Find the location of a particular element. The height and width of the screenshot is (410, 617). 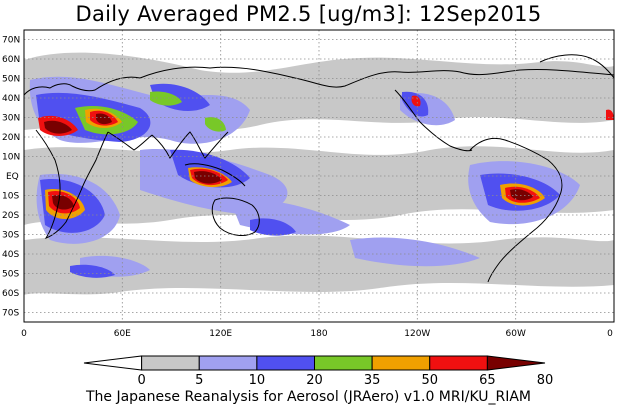

lat-label: EQ is located at coordinates (12, 177).